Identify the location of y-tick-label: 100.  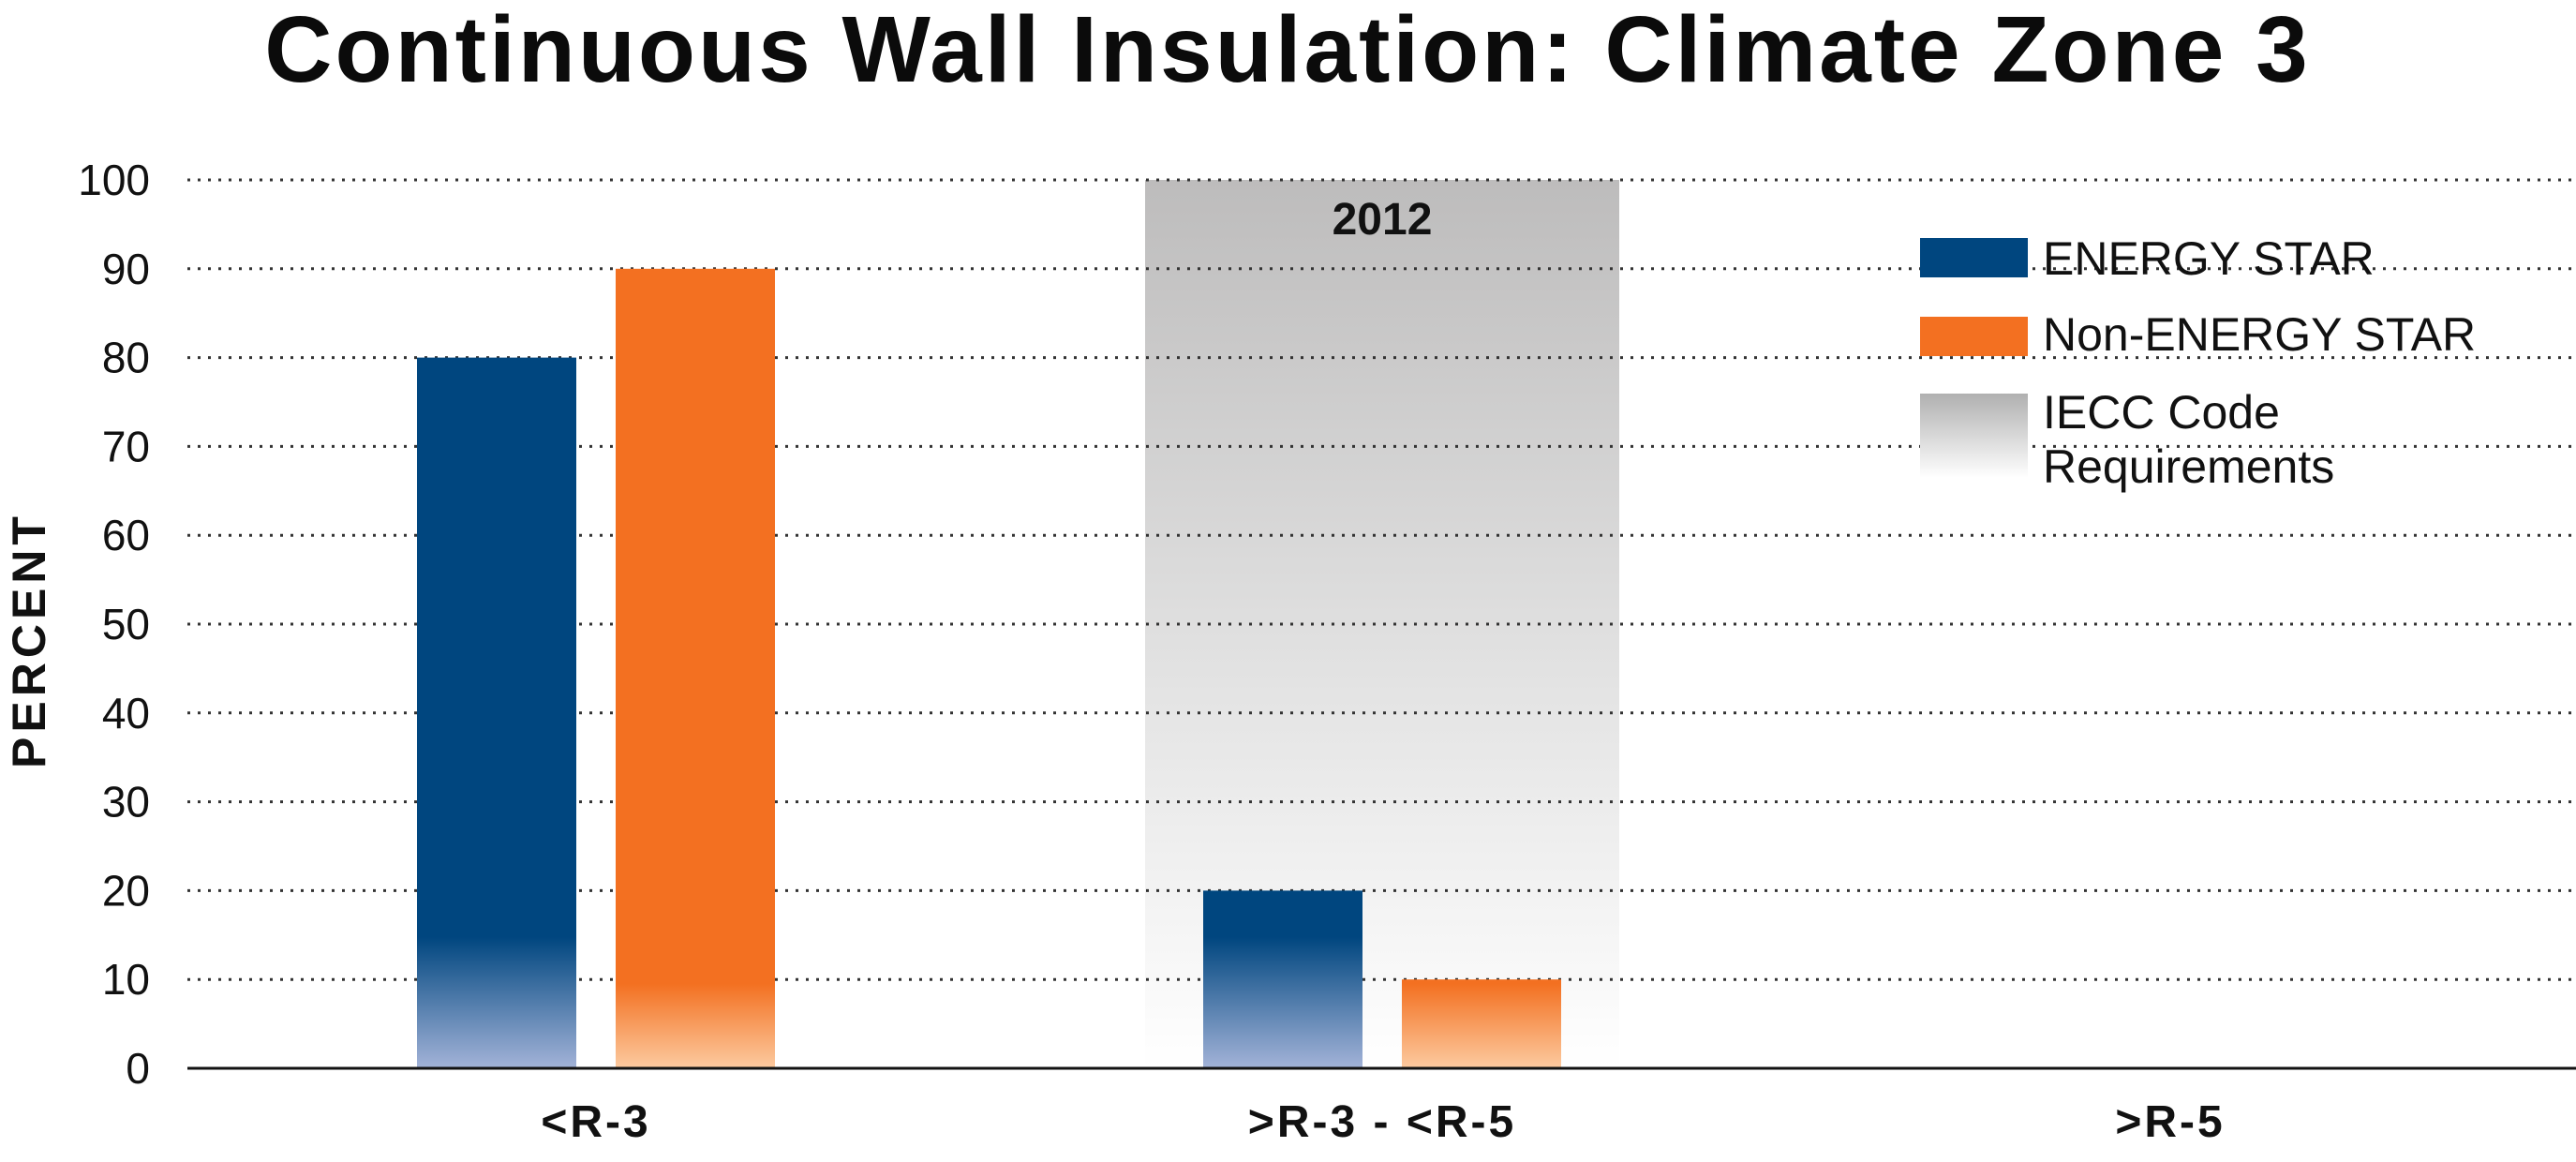
(114, 180).